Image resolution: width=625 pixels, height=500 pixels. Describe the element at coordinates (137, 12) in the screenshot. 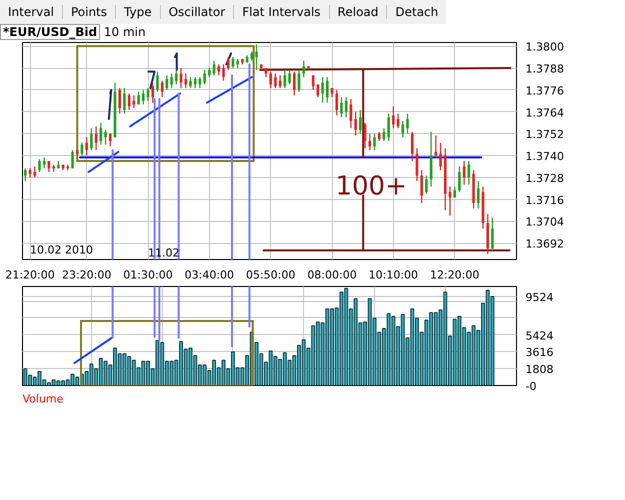

I see `text: Type` at that location.